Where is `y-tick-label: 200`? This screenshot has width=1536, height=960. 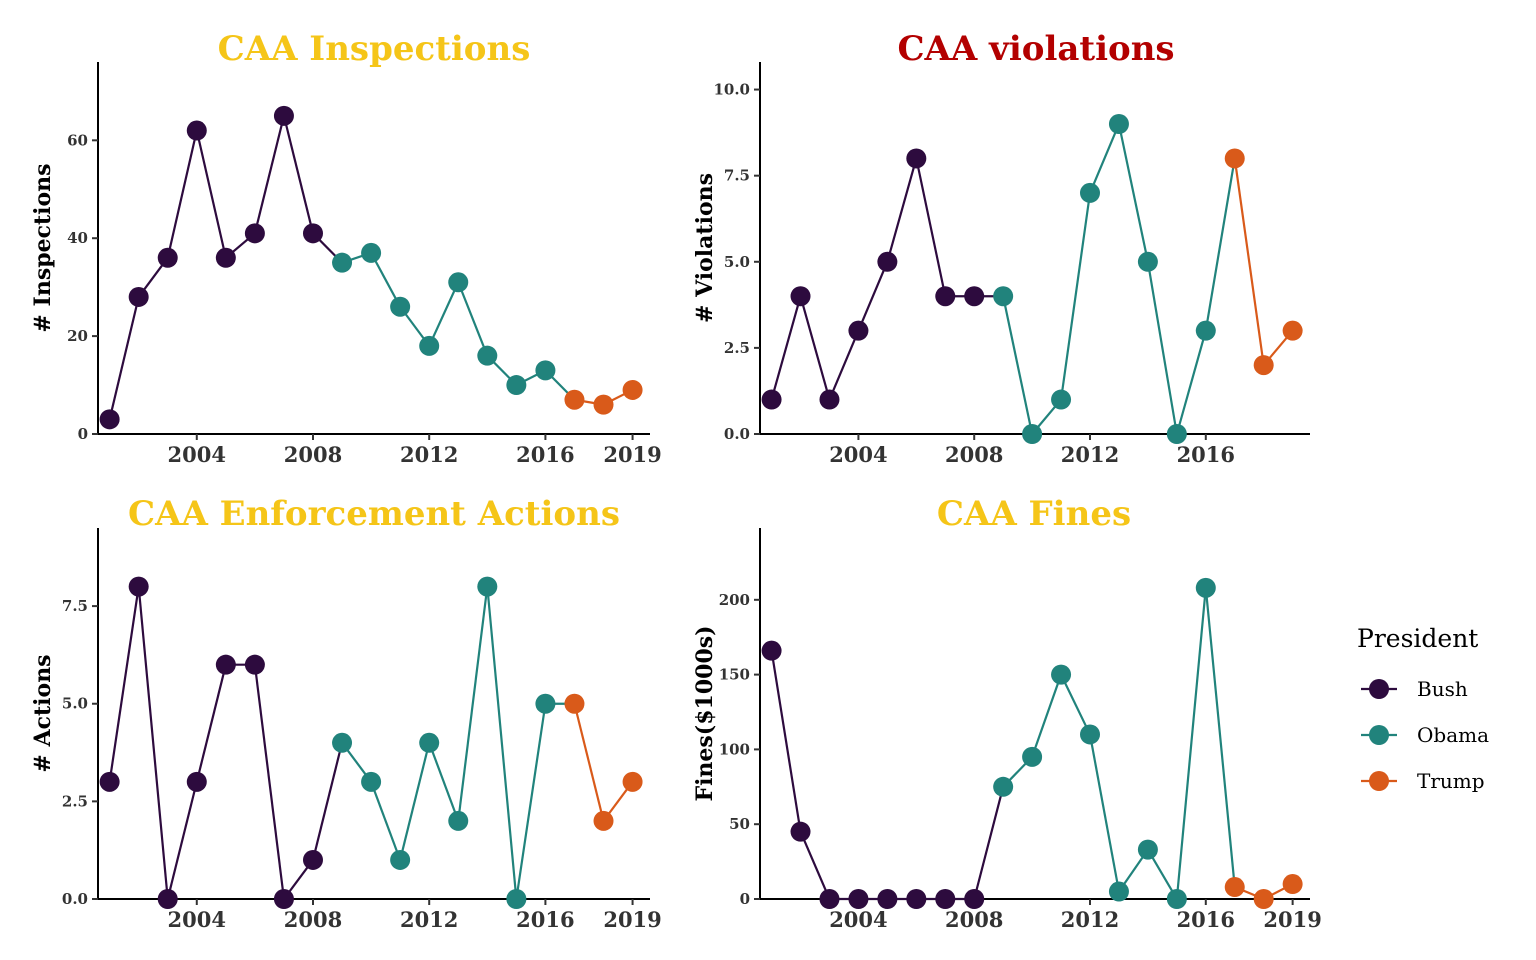 y-tick-label: 200 is located at coordinates (734, 600).